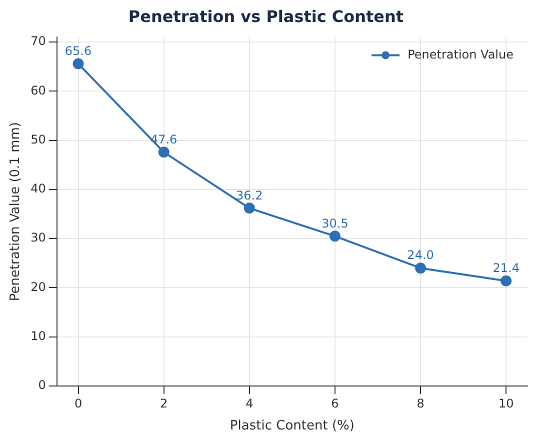  I want to click on y-axis-title: Penetration Value (0.1 mm), so click(16, 212).